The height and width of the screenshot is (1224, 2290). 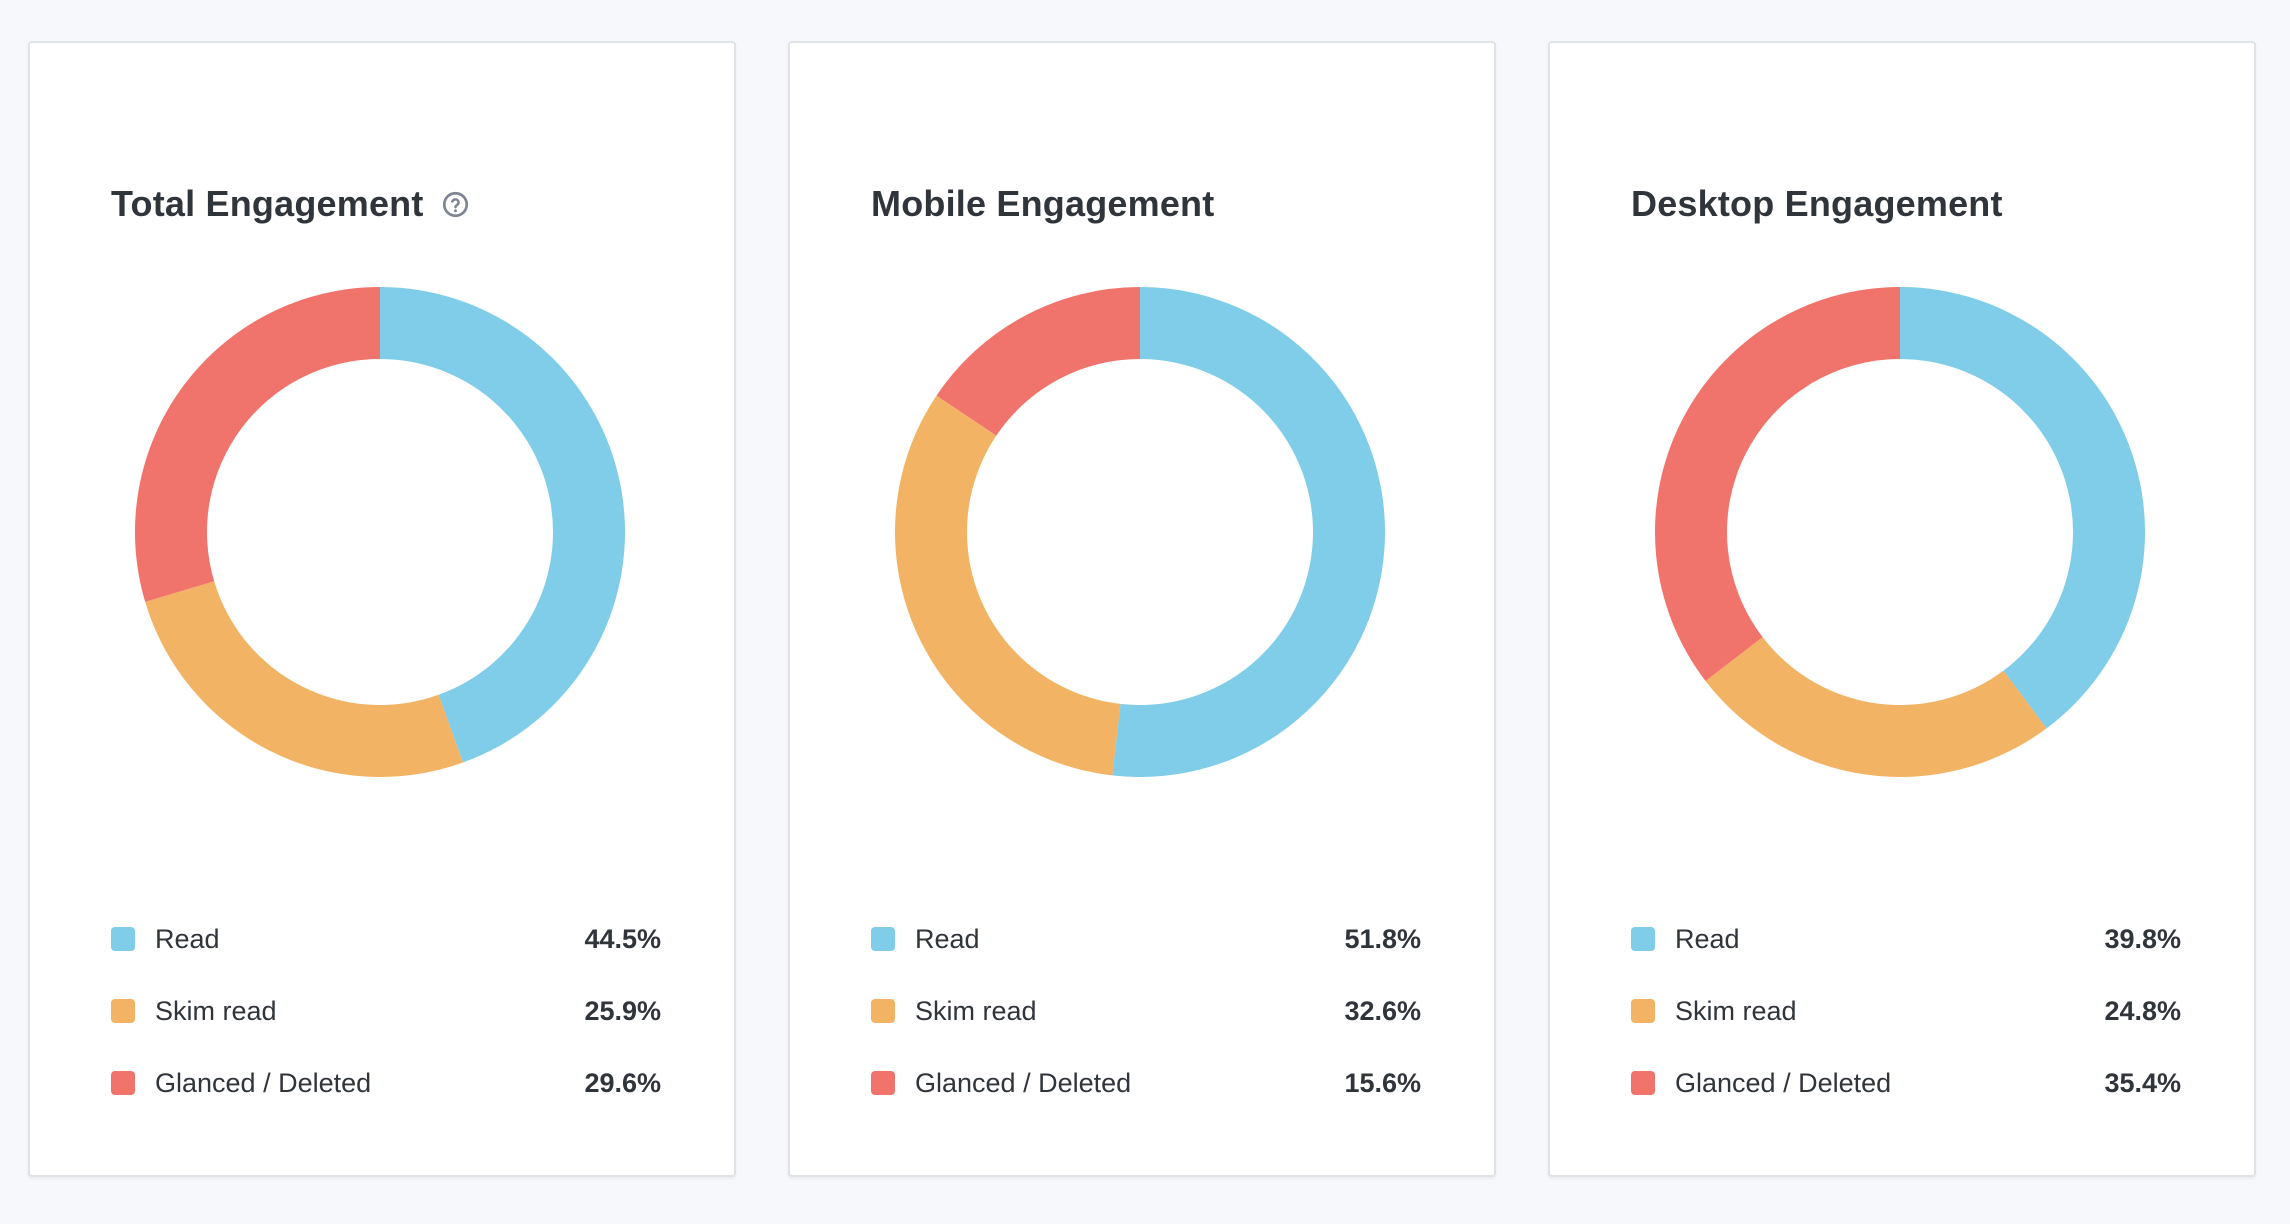 What do you see at coordinates (1906, 959) in the screenshot?
I see `legend-item-read: Read 39.8%` at bounding box center [1906, 959].